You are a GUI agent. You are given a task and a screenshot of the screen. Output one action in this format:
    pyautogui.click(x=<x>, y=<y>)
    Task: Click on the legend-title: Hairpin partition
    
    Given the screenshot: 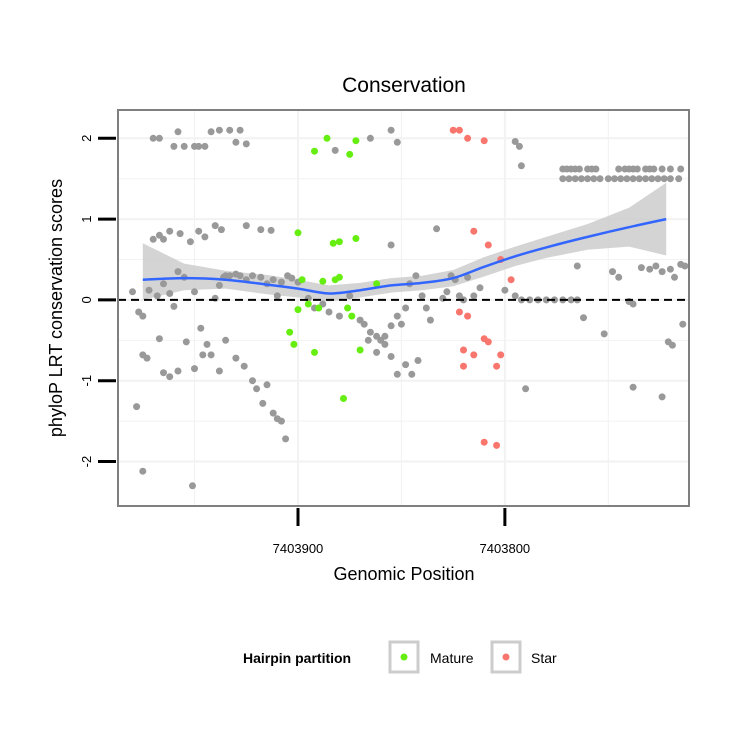 What is the action you would take?
    pyautogui.click(x=297, y=658)
    